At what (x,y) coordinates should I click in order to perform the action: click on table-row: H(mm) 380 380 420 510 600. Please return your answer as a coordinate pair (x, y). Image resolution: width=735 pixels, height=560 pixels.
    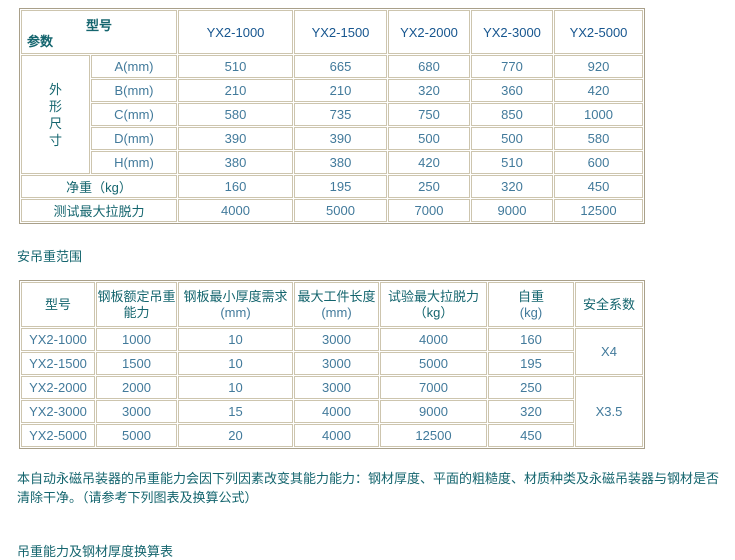
    Looking at the image, I should click on (332, 162).